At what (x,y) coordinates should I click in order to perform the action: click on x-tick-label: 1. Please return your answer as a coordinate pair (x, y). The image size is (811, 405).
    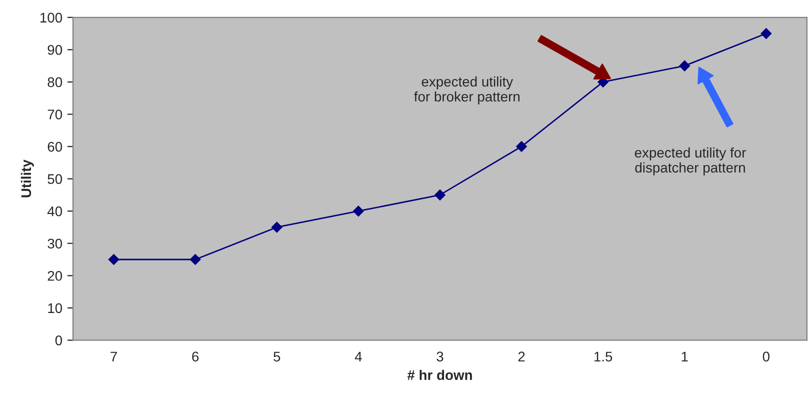
    Looking at the image, I should click on (685, 357).